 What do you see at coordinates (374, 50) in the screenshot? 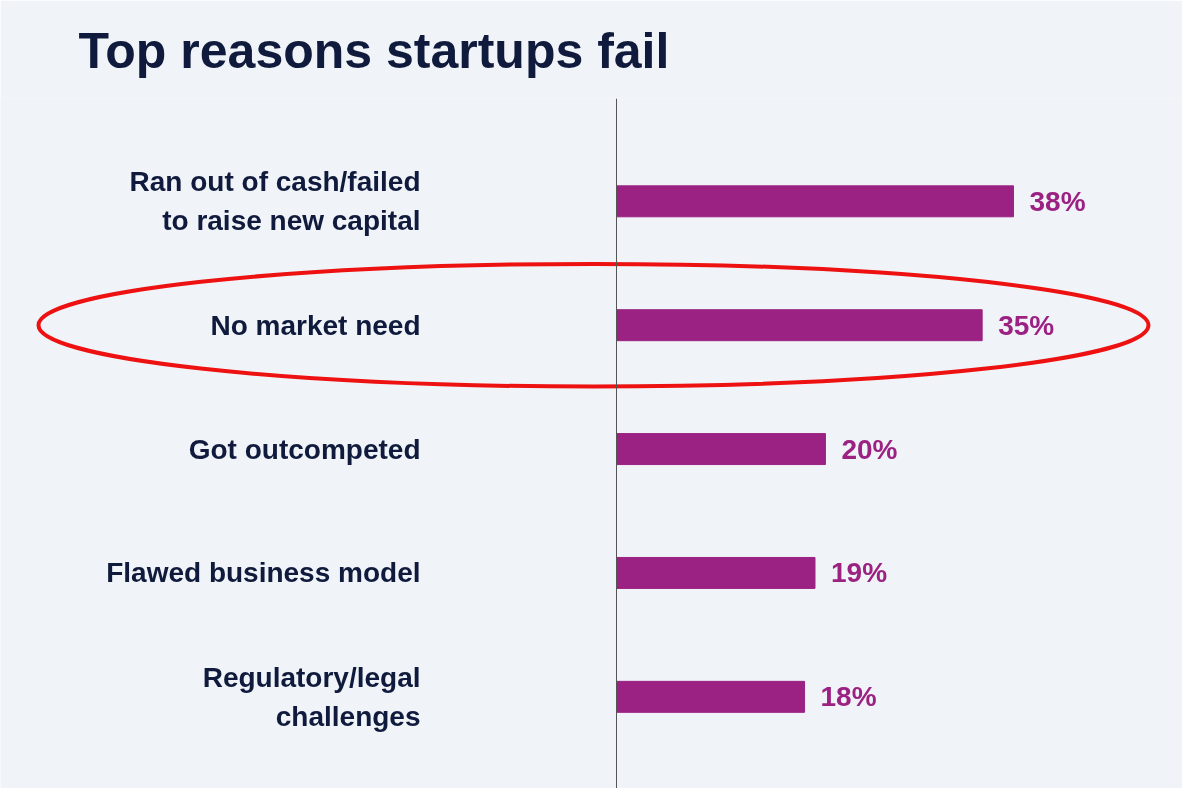
I see `chart-title: Top reasons startups fail` at bounding box center [374, 50].